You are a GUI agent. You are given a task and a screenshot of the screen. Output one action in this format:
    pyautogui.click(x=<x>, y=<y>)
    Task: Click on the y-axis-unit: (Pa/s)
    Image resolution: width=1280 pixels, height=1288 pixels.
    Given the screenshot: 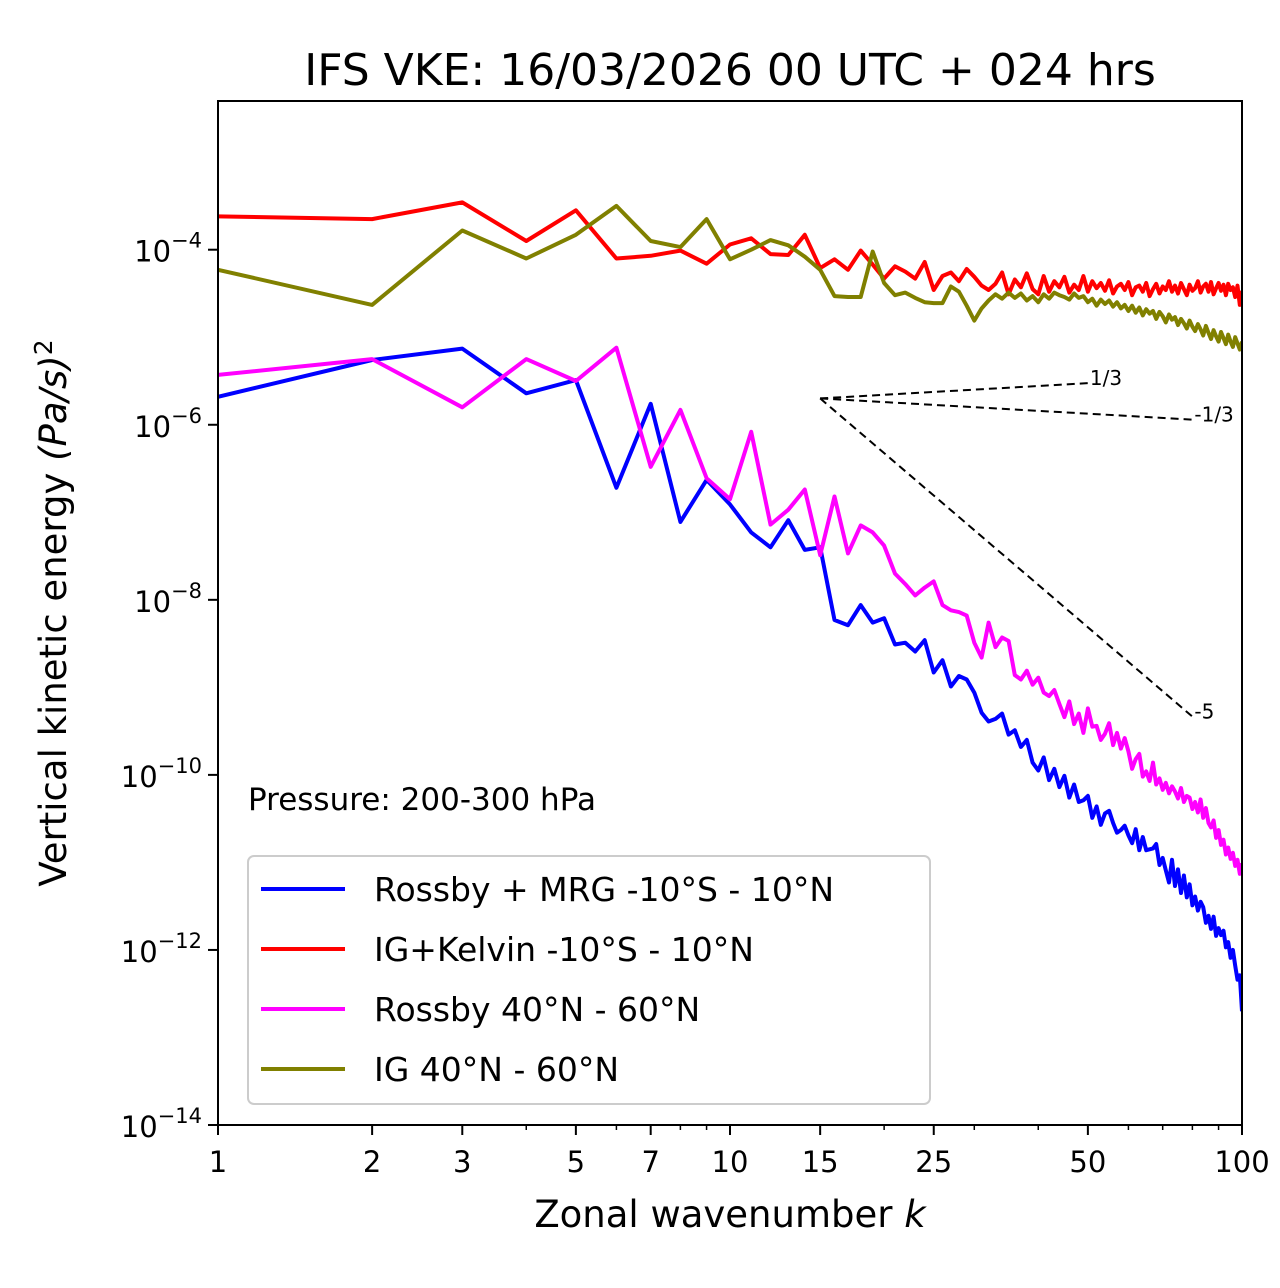 What is the action you would take?
    pyautogui.click(x=53, y=408)
    